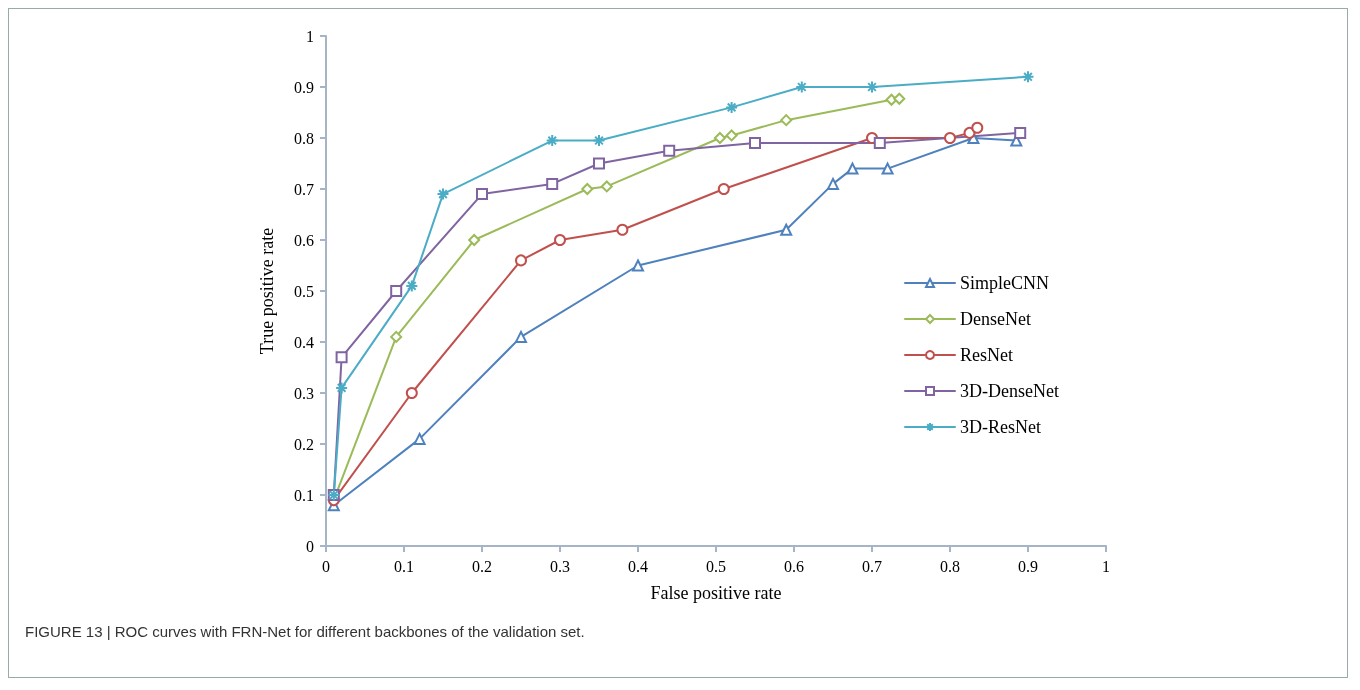 This screenshot has height=690, width=1360. Describe the element at coordinates (326, 566) in the screenshot. I see `x-tick-label: 0` at that location.